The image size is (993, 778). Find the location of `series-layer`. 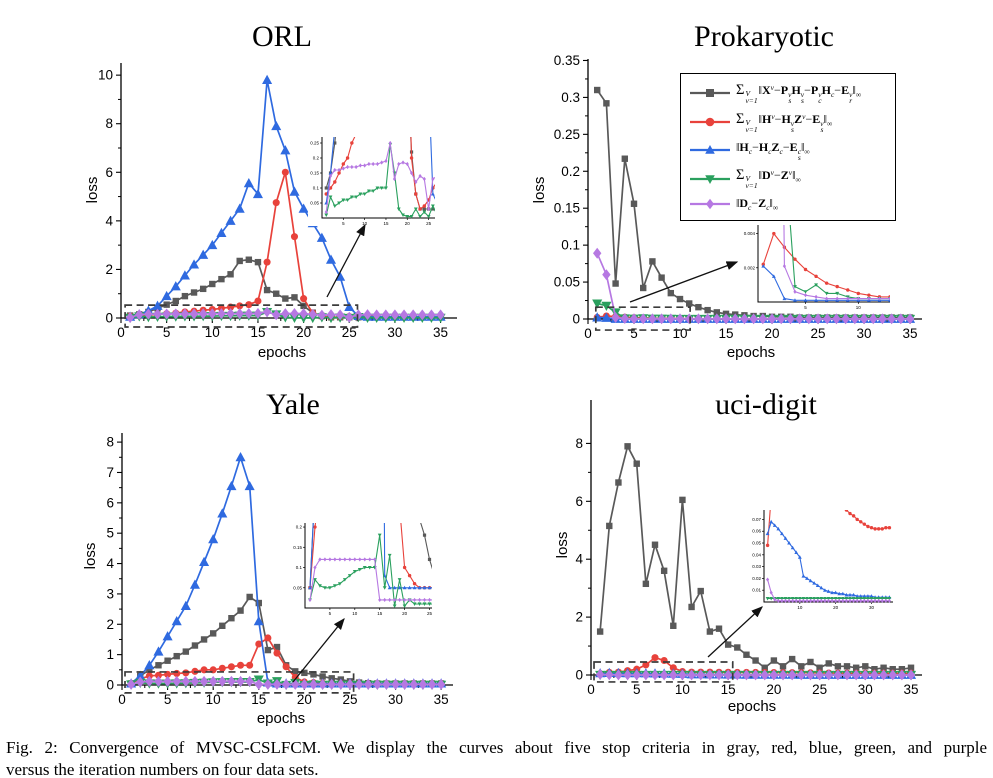

series-layer is located at coordinates (286, 571).